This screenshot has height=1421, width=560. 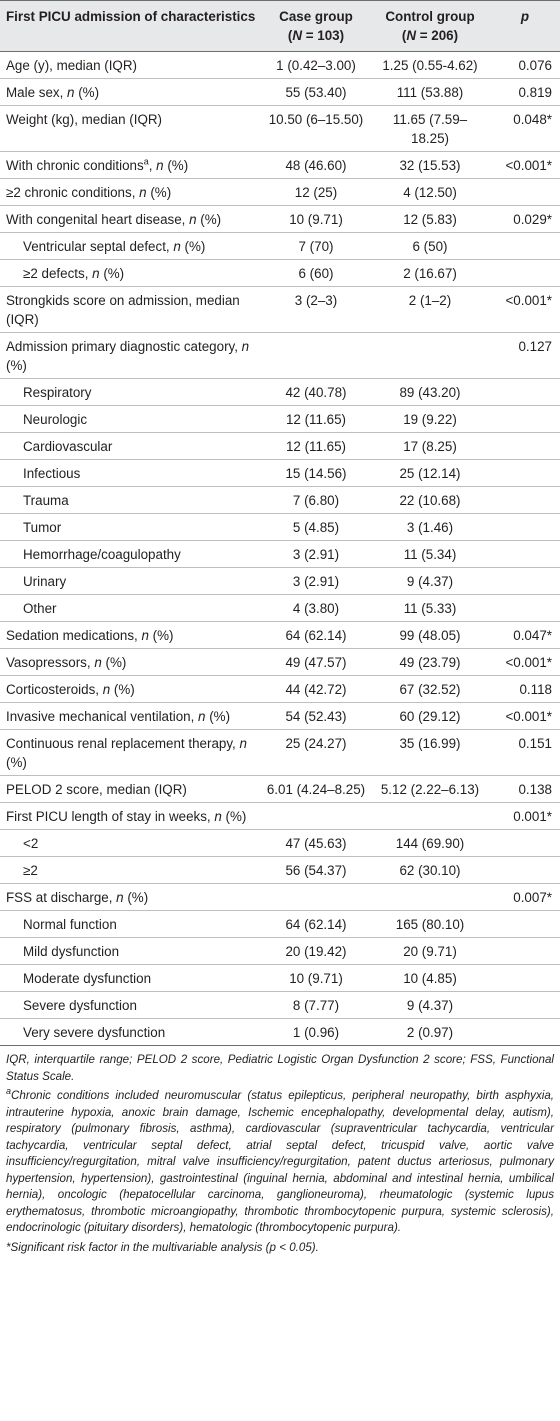 I want to click on table-row: Tumor 5 (4.85) 3 (1.46), so click(x=280, y=527).